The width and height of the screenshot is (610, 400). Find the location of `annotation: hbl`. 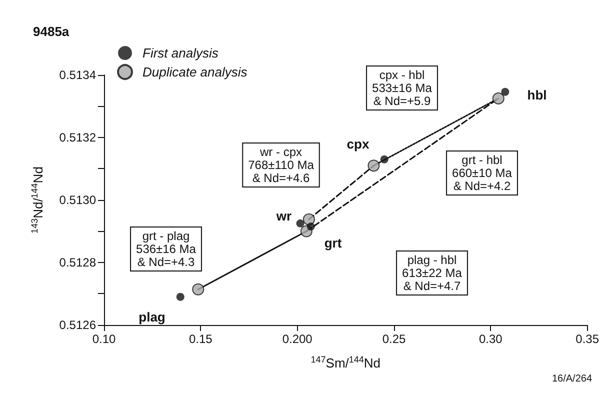

annotation: hbl is located at coordinates (537, 95).